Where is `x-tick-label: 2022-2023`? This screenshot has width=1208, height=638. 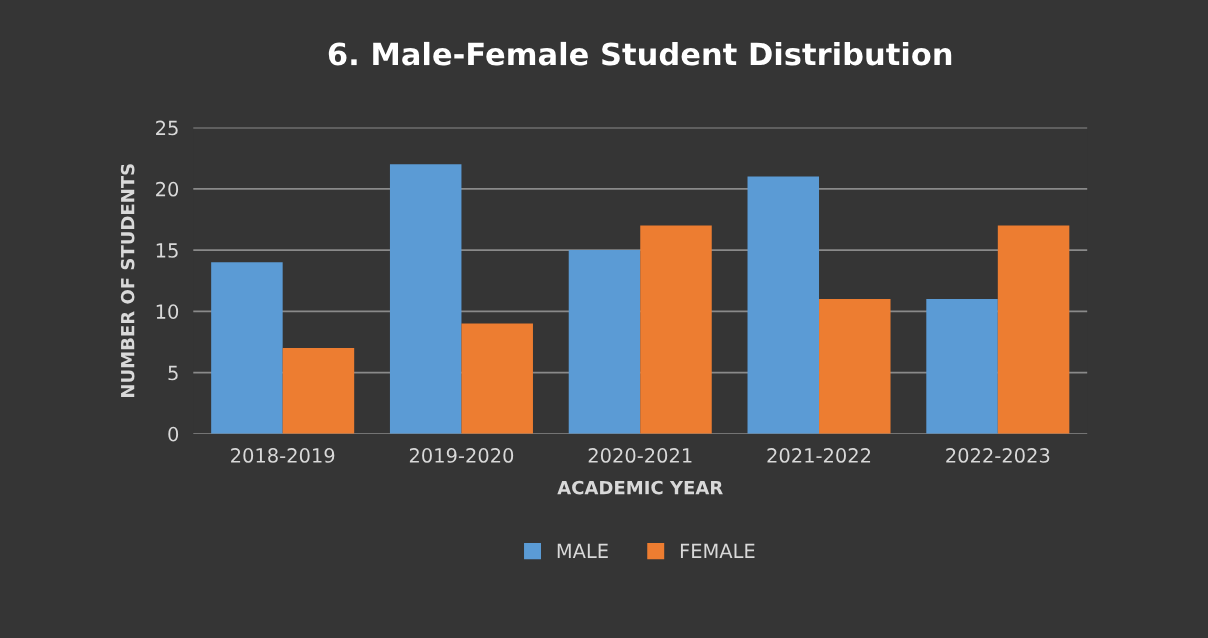
x-tick-label: 2022-2023 is located at coordinates (998, 455).